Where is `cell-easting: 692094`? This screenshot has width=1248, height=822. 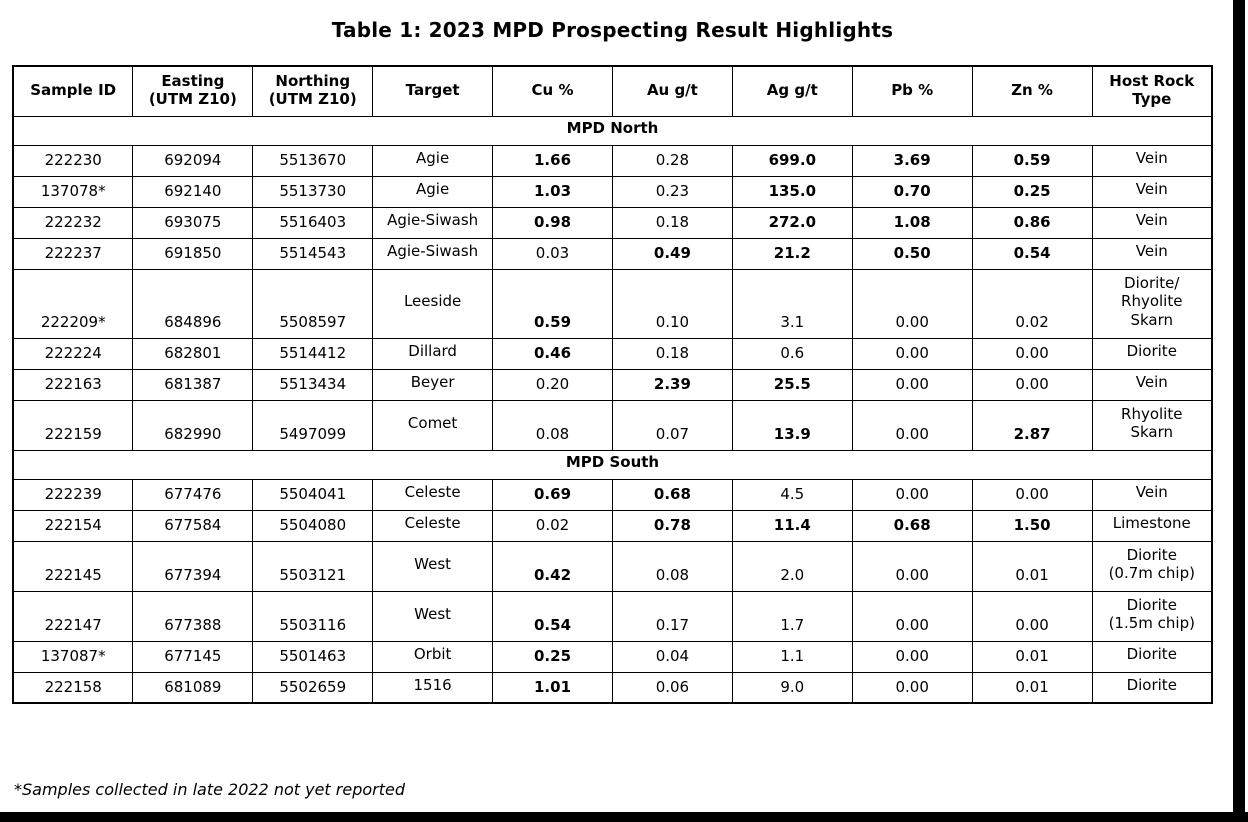 cell-easting: 692094 is located at coordinates (193, 160).